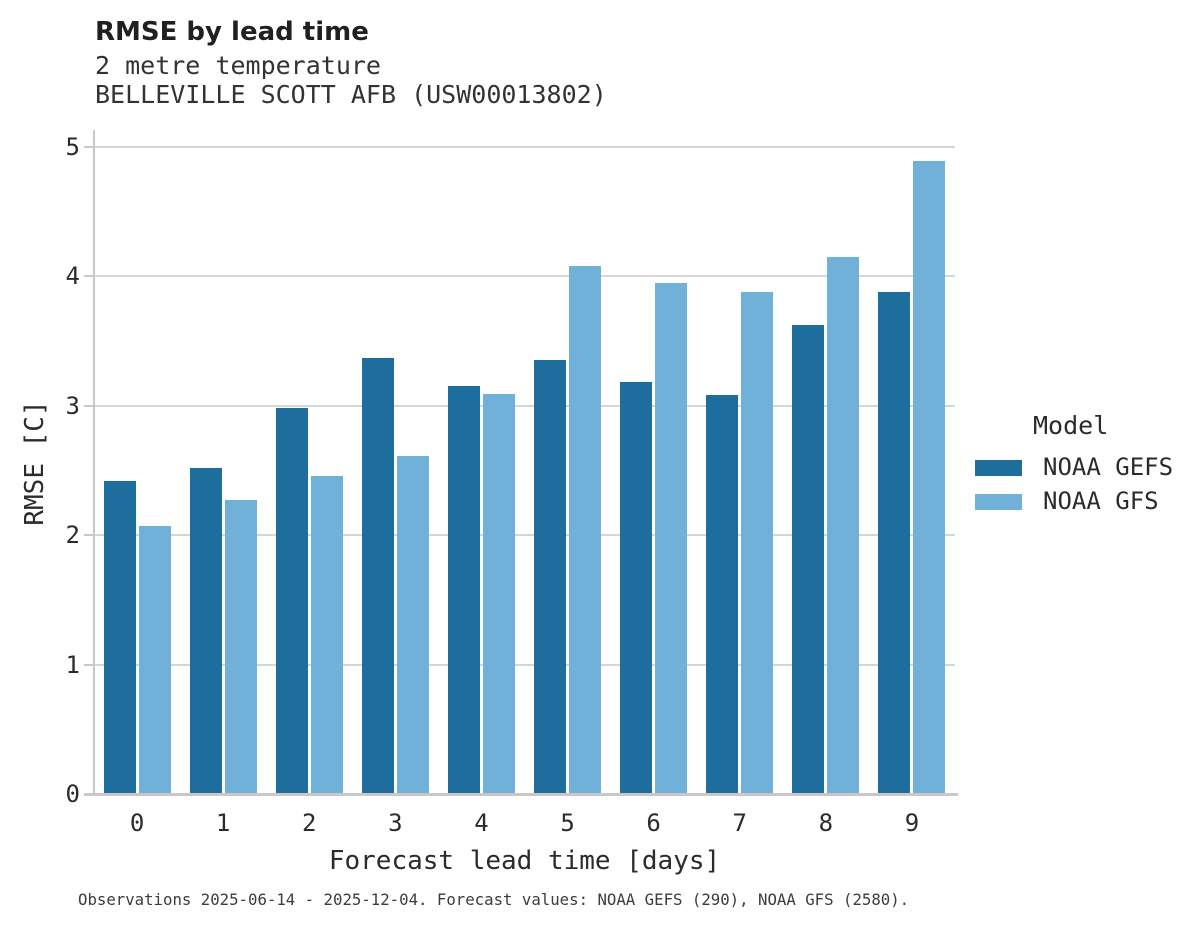 The width and height of the screenshot is (1195, 928). I want to click on legend-title: Model, so click(1071, 425).